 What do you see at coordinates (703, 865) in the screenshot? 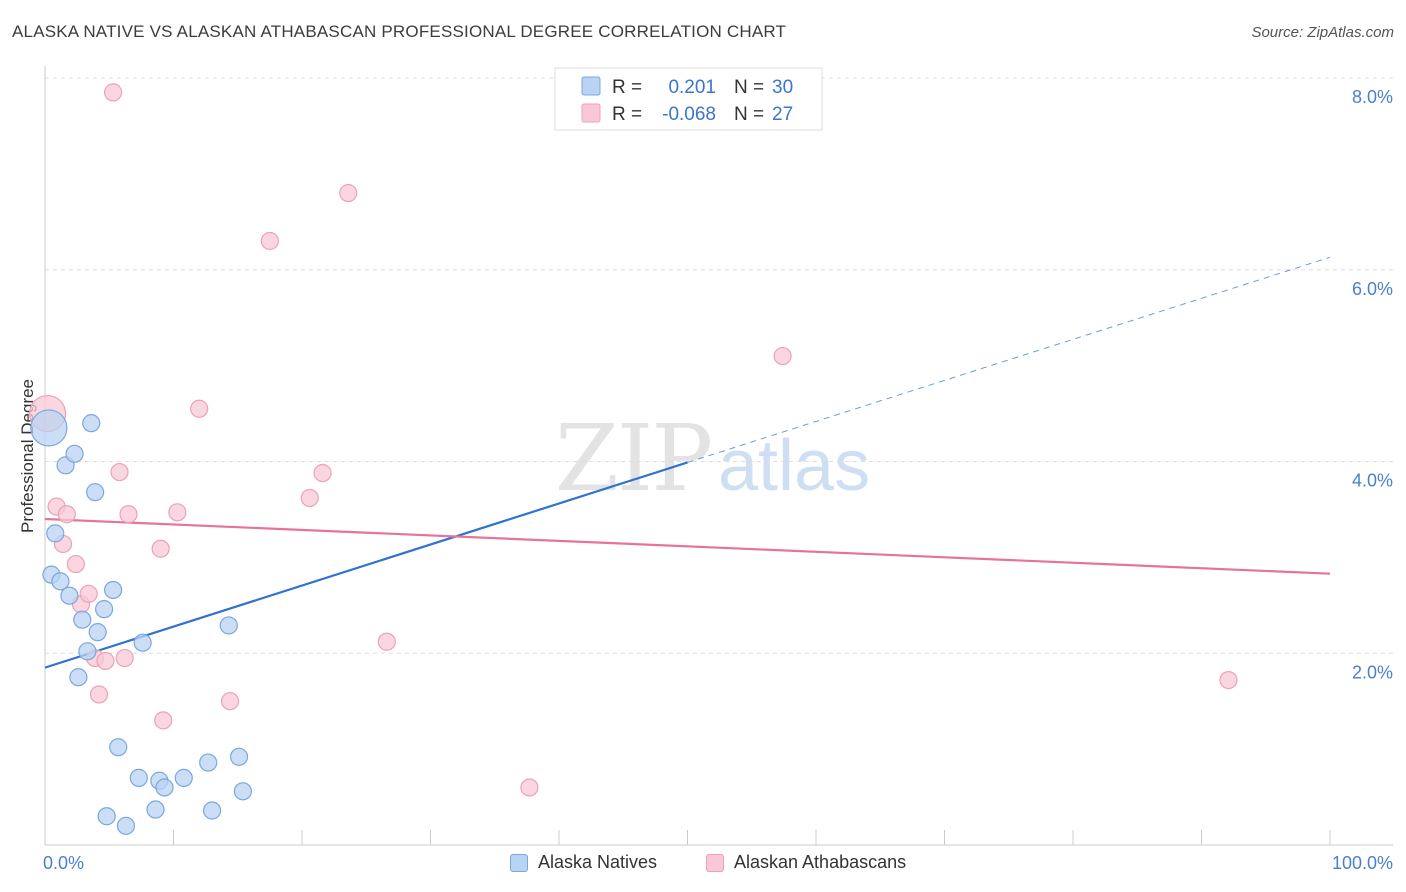
I see `series-legend: Alaska Natives Alaskan Athabascans` at bounding box center [703, 865].